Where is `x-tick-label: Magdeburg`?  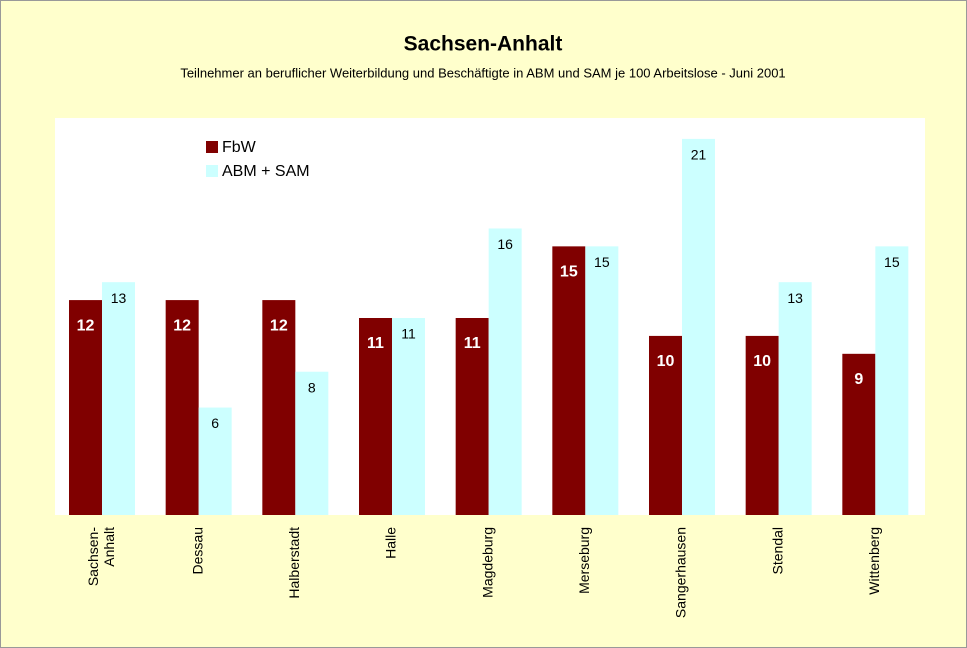
x-tick-label: Magdeburg is located at coordinates (487, 562).